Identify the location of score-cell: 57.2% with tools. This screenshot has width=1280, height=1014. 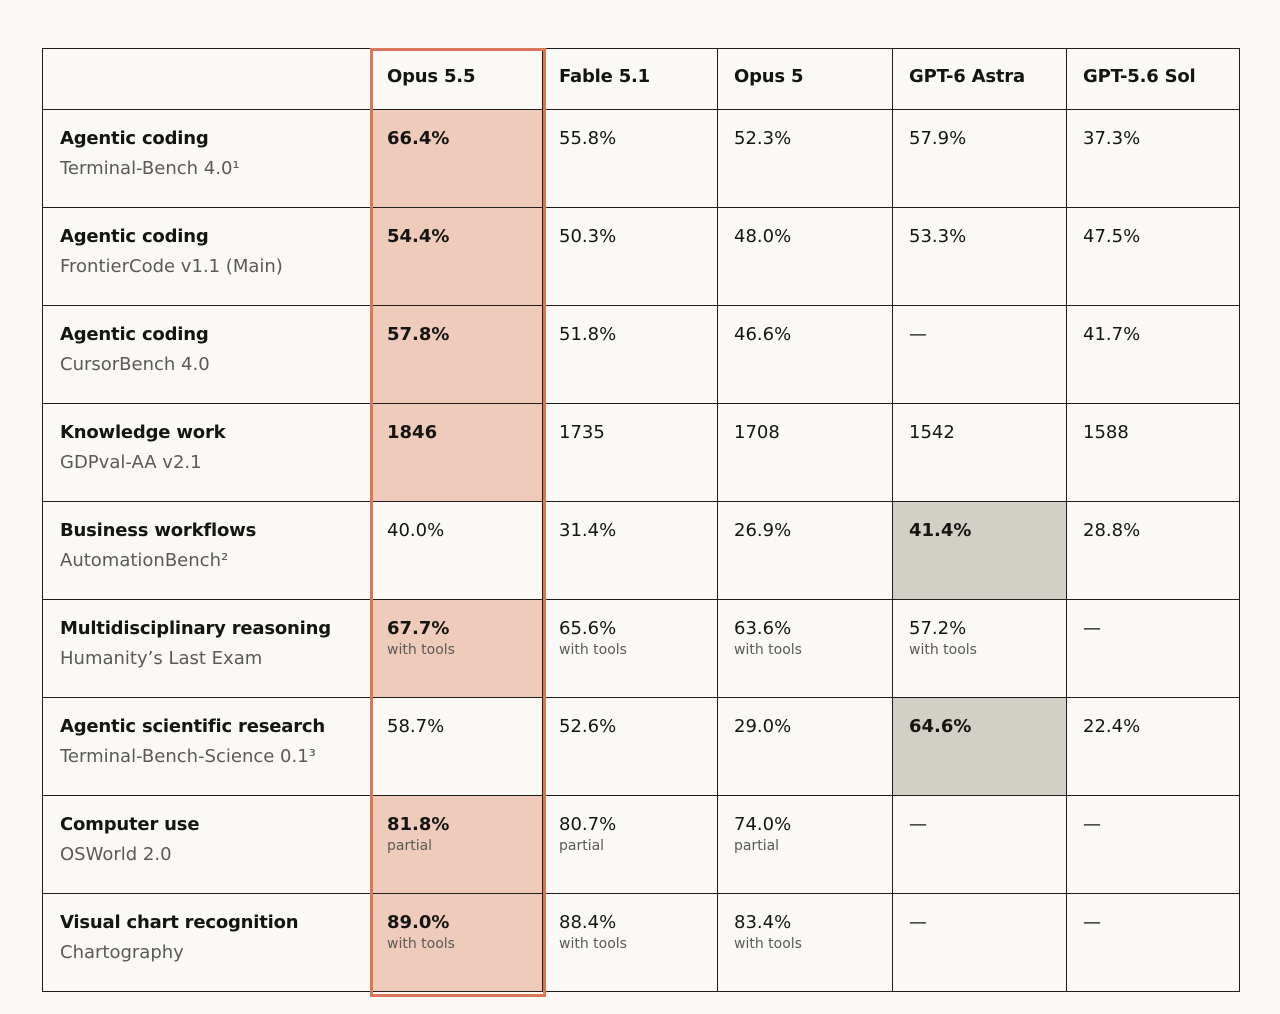
(979, 648).